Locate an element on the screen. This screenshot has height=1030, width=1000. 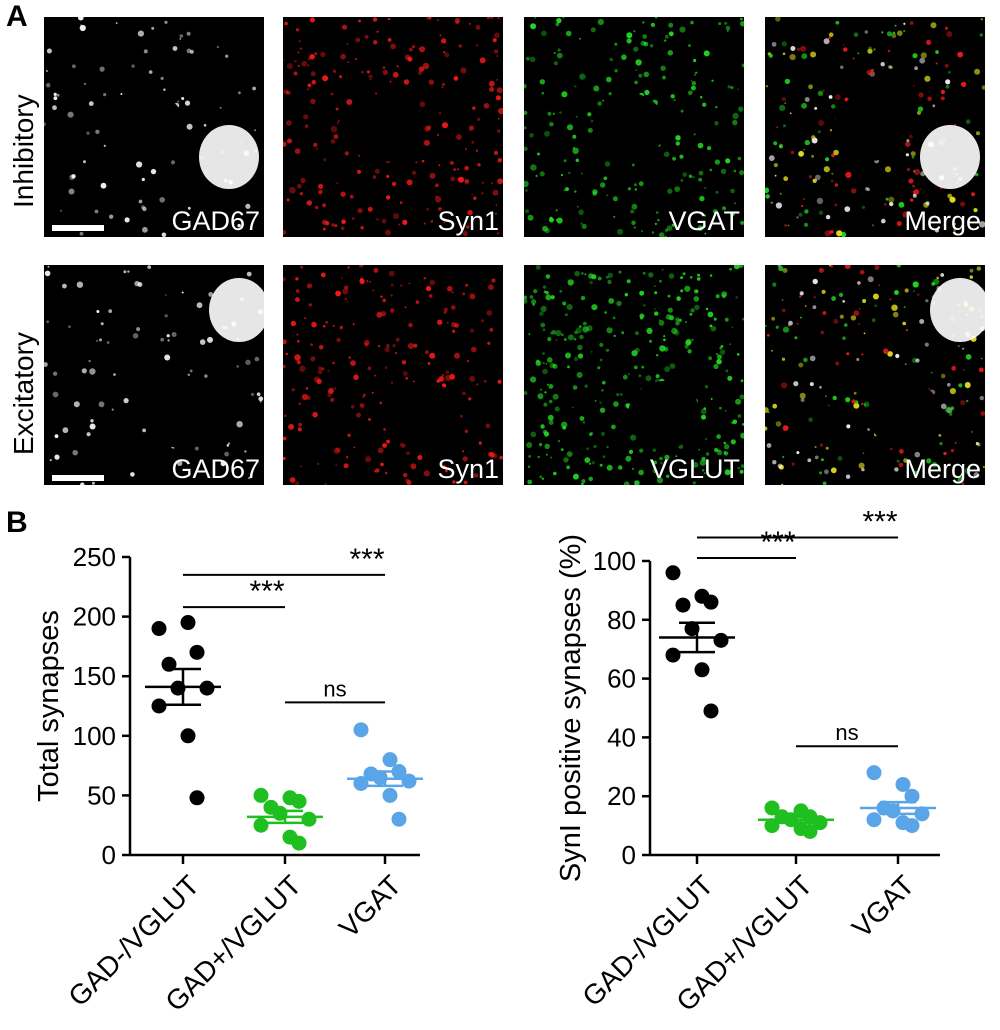
micrograph-inhibitory-merge: Merge is located at coordinates (875, 127).